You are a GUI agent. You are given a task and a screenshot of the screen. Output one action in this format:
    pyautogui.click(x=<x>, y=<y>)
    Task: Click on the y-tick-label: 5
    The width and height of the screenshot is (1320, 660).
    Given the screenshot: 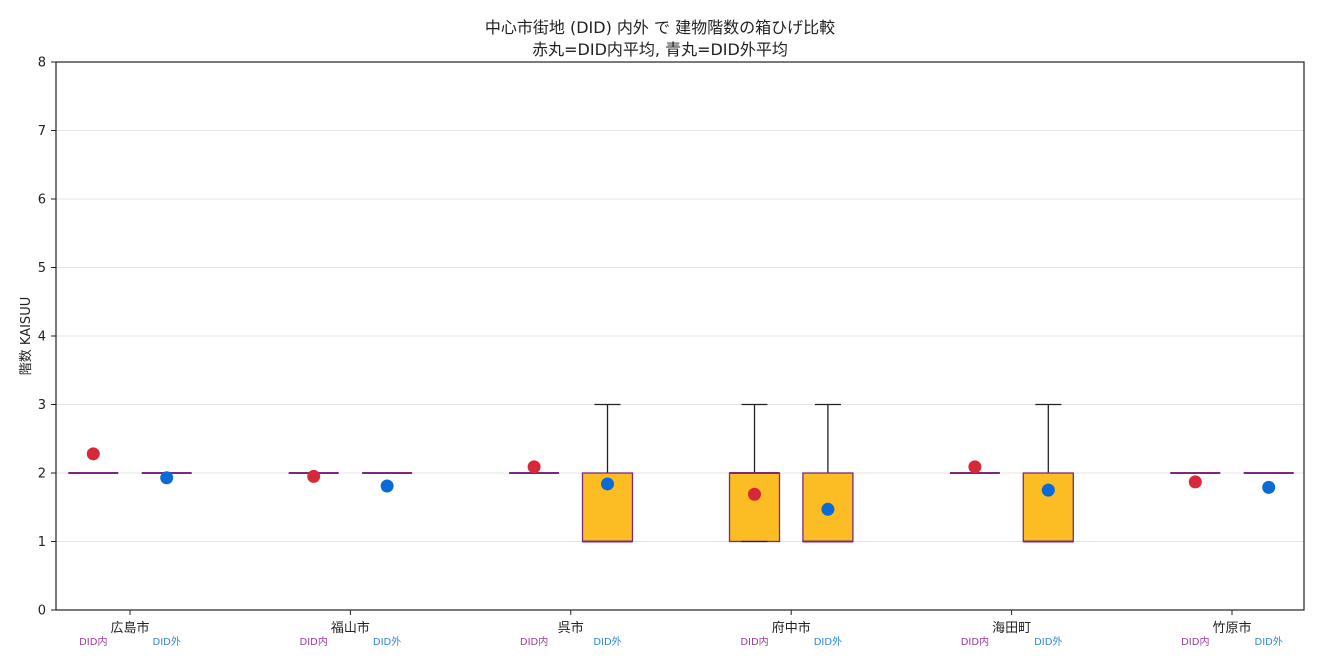 What is the action you would take?
    pyautogui.click(x=42, y=268)
    